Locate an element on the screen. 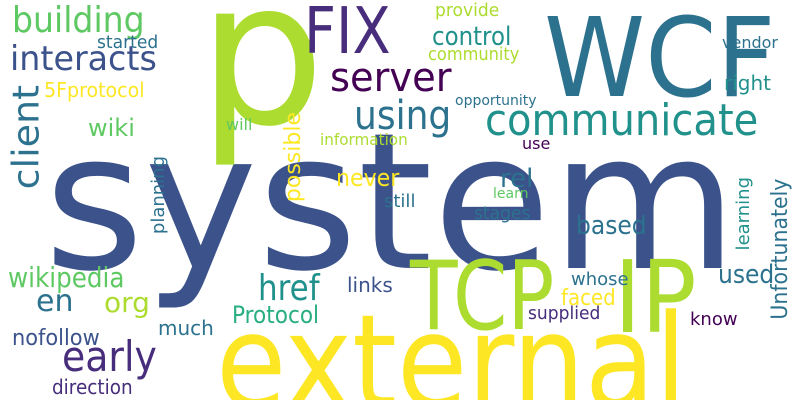 The height and width of the screenshot is (400, 800). word-learning: learning is located at coordinates (743, 214).